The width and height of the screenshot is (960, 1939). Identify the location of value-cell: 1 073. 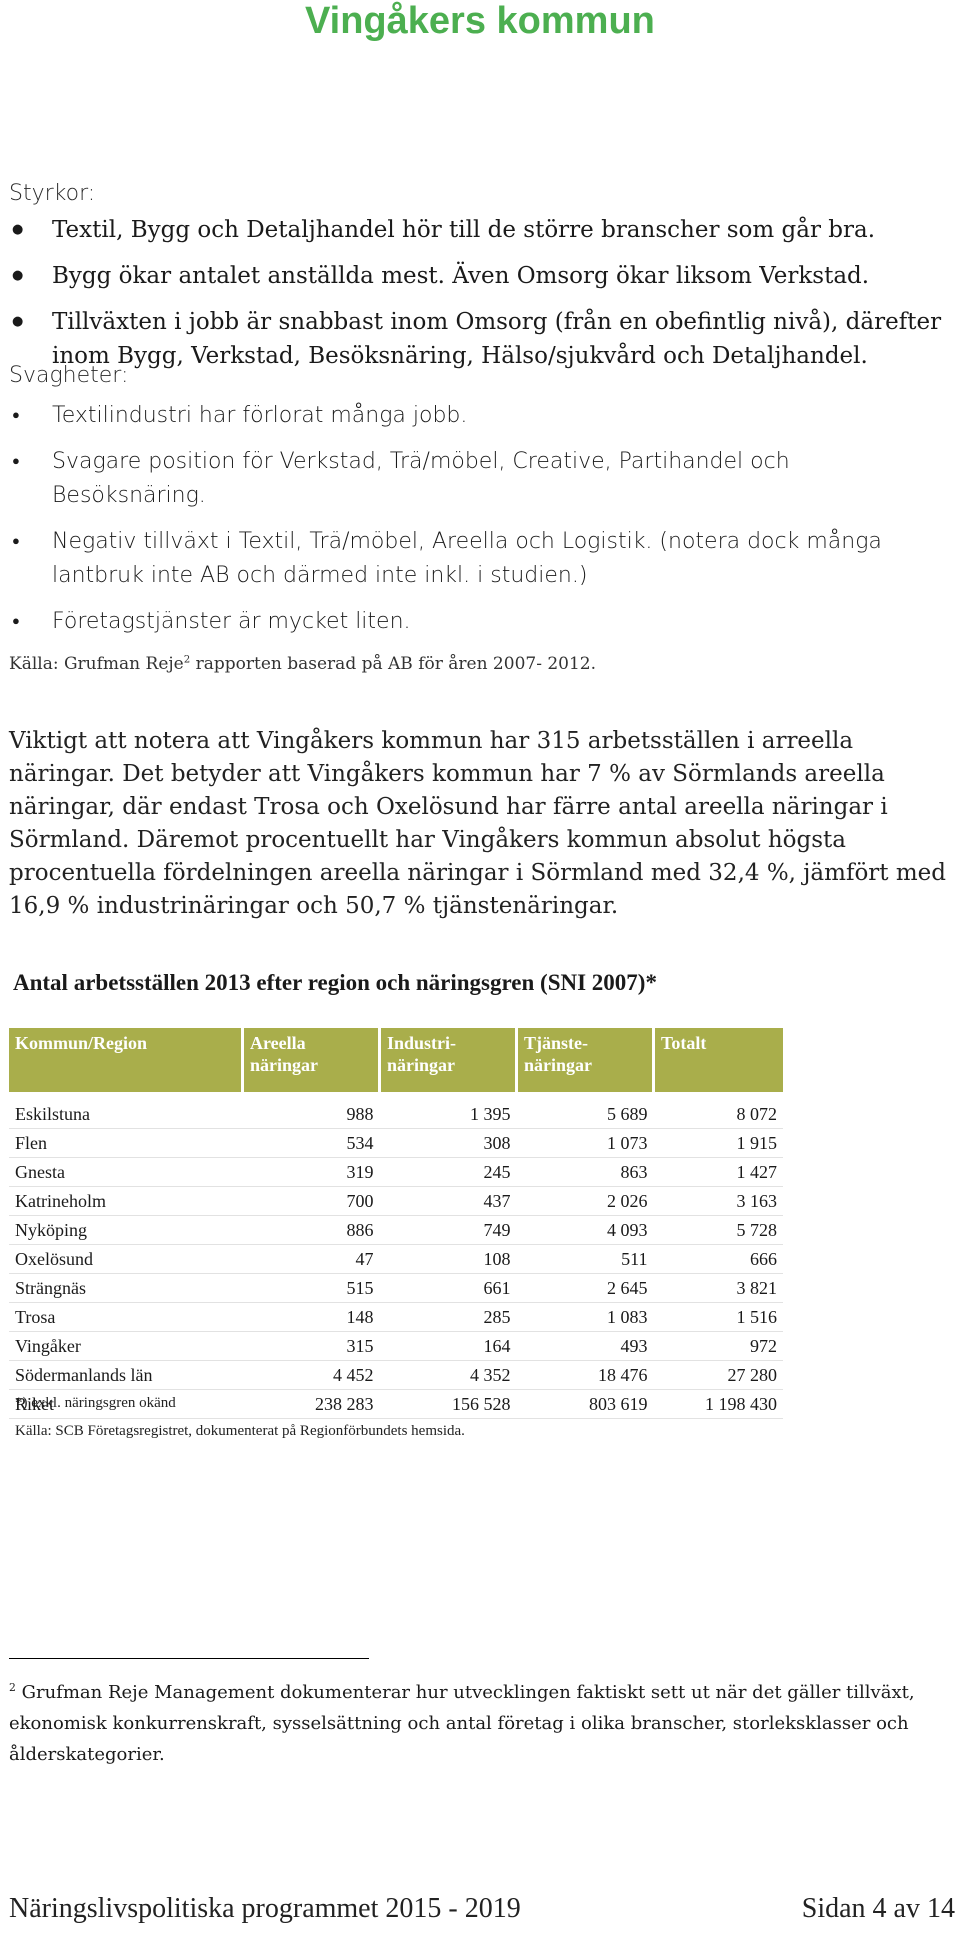
(585, 1143).